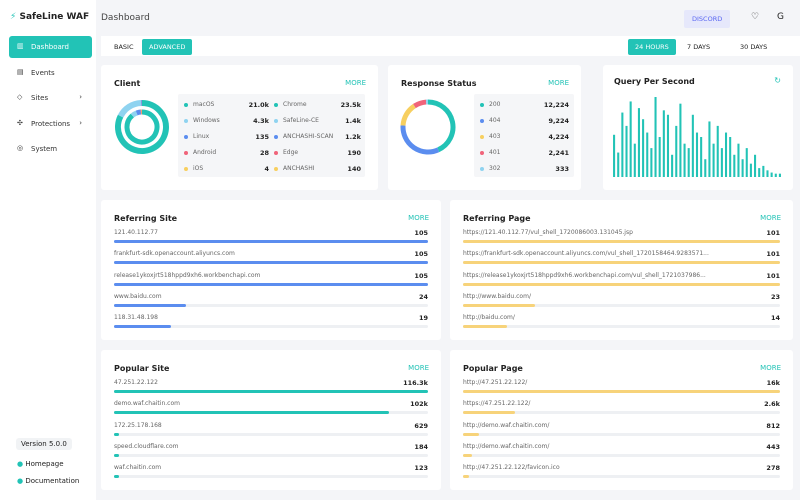 Image resolution: width=800 pixels, height=500 pixels. What do you see at coordinates (495, 152) in the screenshot?
I see `legend-name: 401` at bounding box center [495, 152].